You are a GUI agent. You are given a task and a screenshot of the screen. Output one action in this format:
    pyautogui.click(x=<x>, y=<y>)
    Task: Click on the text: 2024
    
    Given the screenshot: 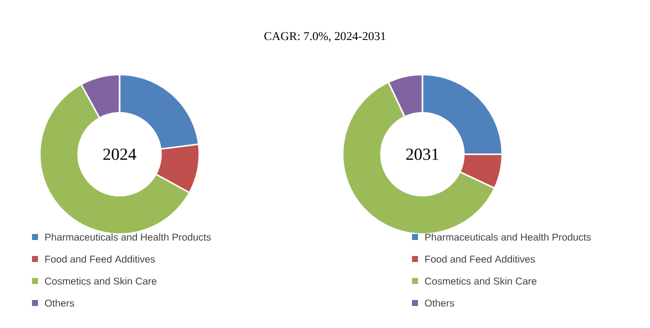 What is the action you would take?
    pyautogui.click(x=119, y=154)
    